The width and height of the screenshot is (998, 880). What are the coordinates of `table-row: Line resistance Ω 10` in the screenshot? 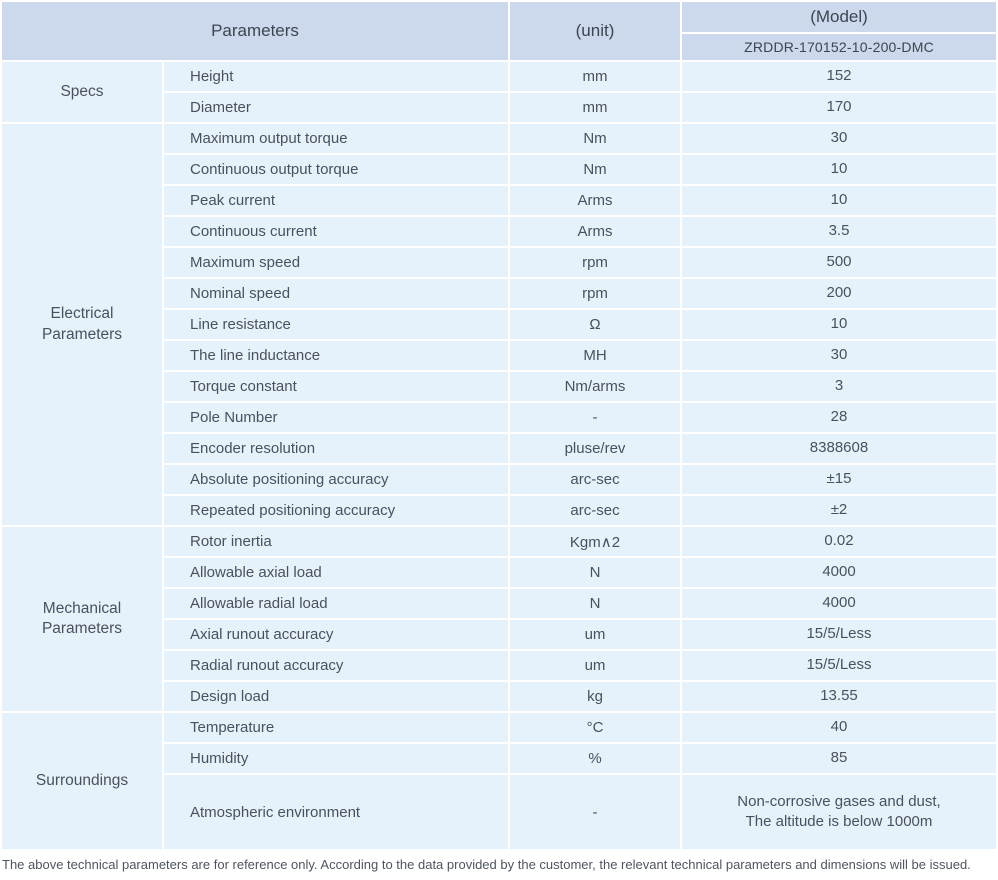 It's located at (499, 324).